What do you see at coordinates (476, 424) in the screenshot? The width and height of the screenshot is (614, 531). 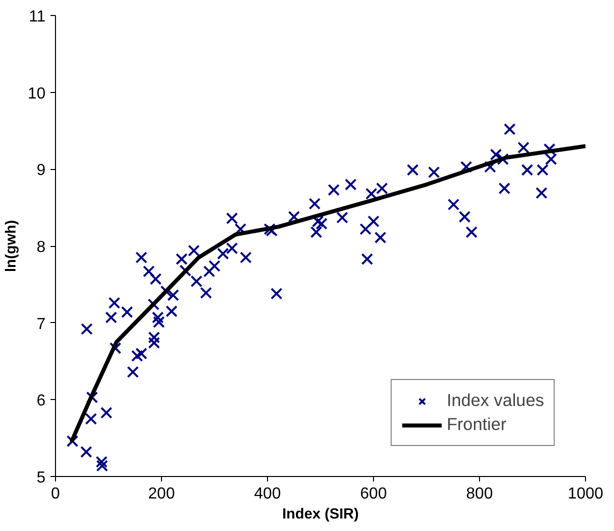 I see `legend-label: Frontier` at bounding box center [476, 424].